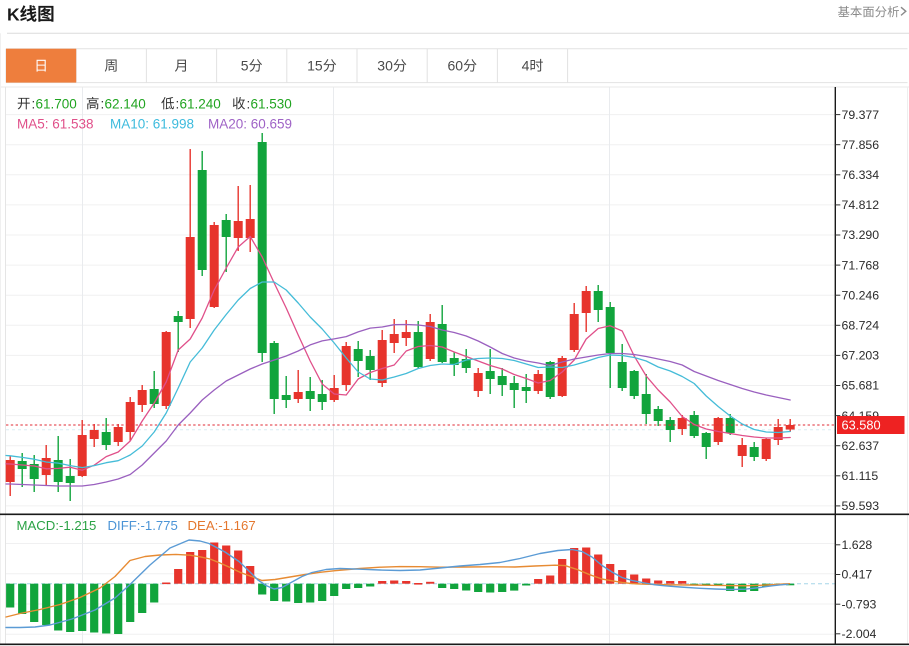 This screenshot has height=646, width=909. Describe the element at coordinates (857, 575) in the screenshot. I see `svg-text: 0.417` at that location.